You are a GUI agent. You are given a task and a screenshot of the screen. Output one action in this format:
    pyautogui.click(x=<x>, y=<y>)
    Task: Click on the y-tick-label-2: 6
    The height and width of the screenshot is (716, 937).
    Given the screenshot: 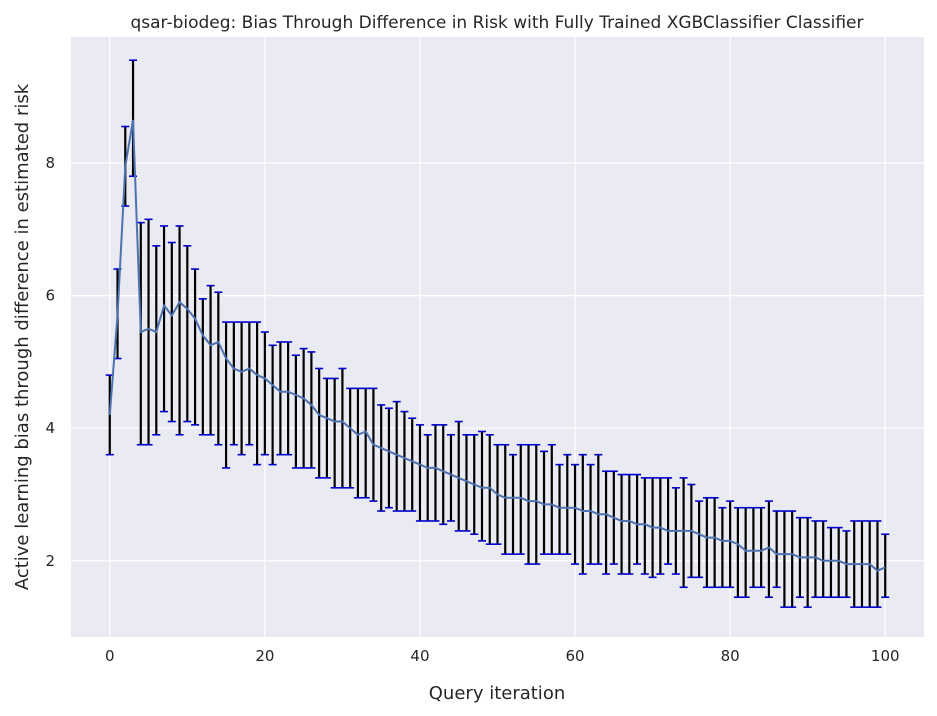 What is the action you would take?
    pyautogui.click(x=50, y=296)
    